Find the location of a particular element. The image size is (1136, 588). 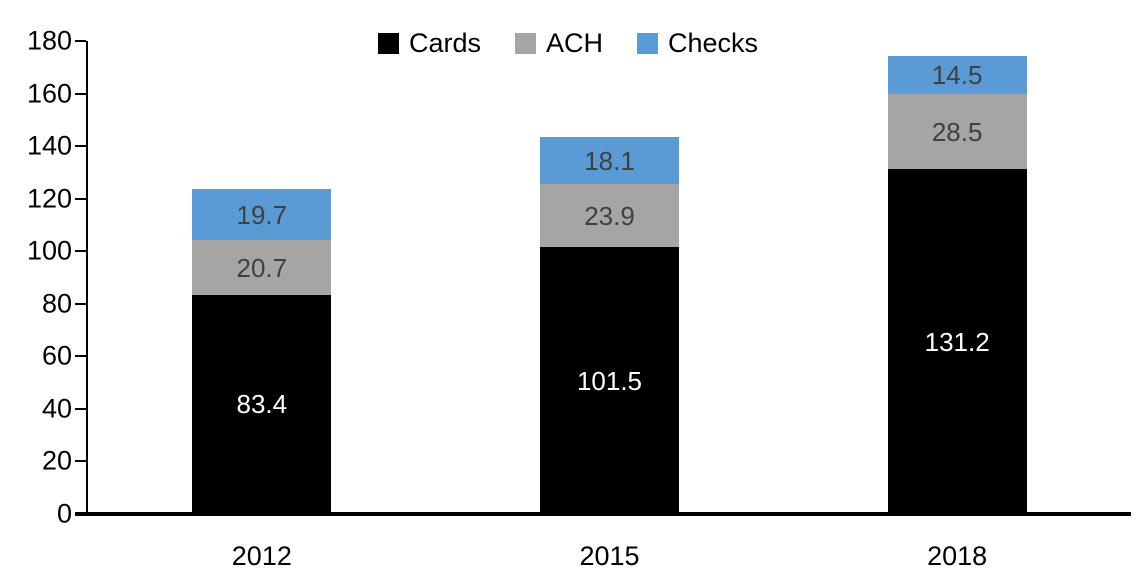

legend-item-checks: Checks is located at coordinates (697, 43).